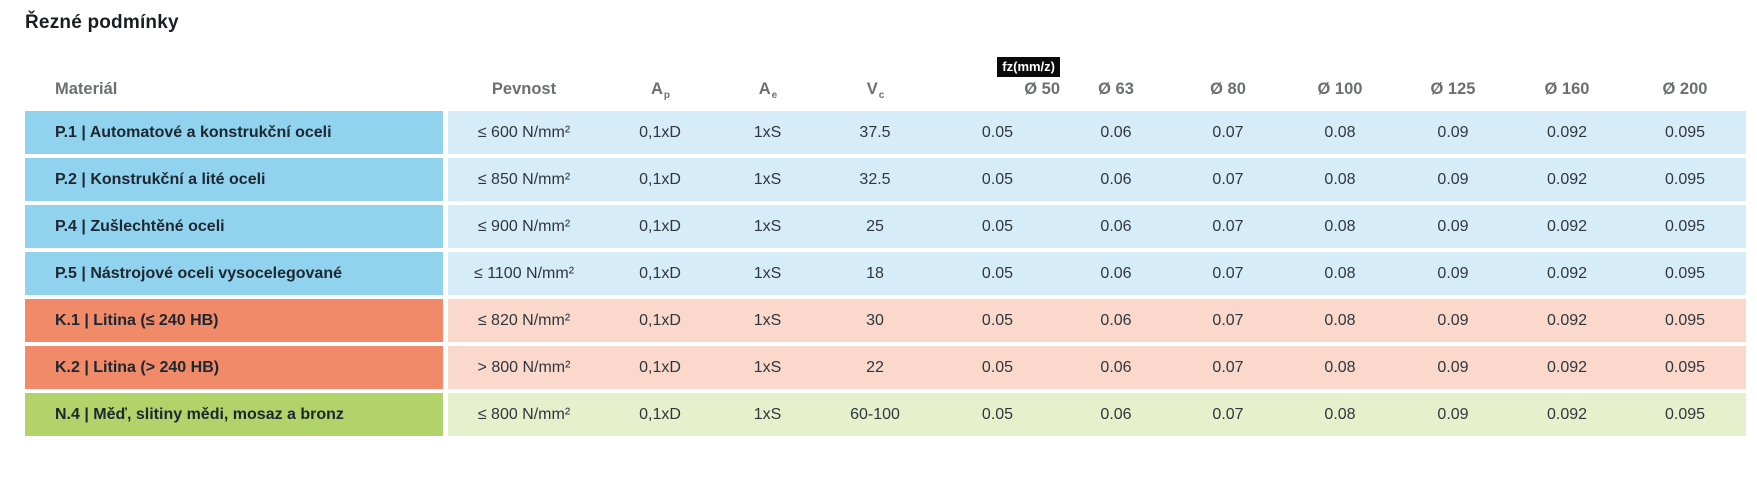  What do you see at coordinates (1116, 89) in the screenshot?
I see `col-header-d63: Ø 63` at bounding box center [1116, 89].